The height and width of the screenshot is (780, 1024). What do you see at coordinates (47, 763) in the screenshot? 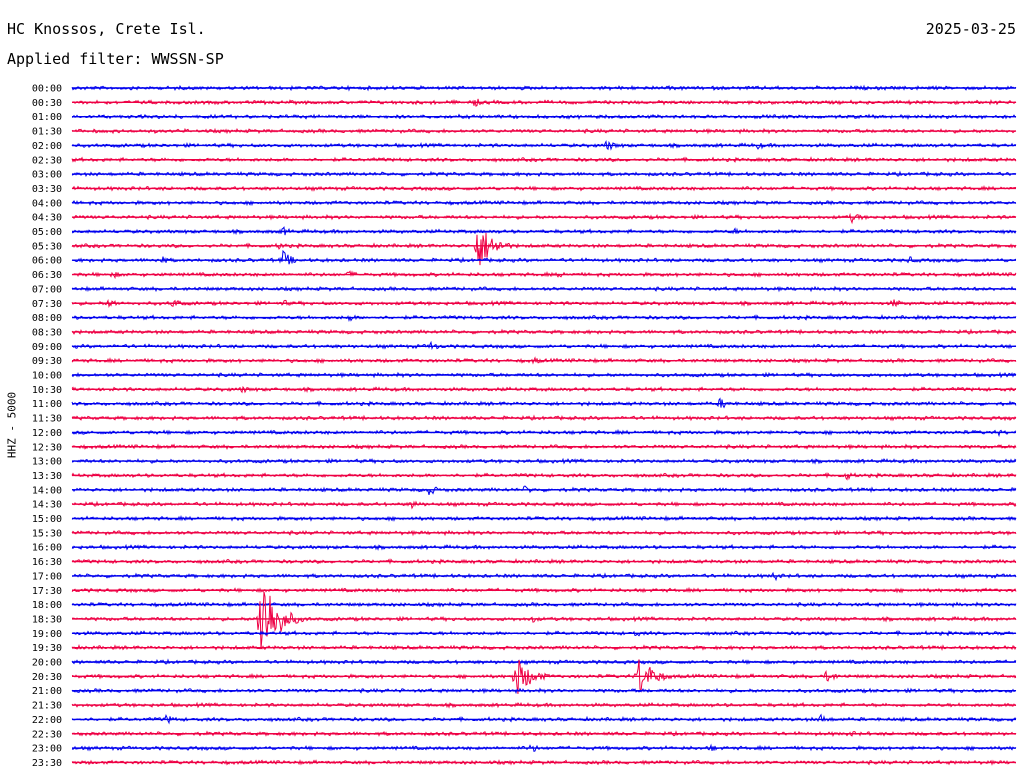
I see `row-time-label: 23:30` at bounding box center [47, 763].